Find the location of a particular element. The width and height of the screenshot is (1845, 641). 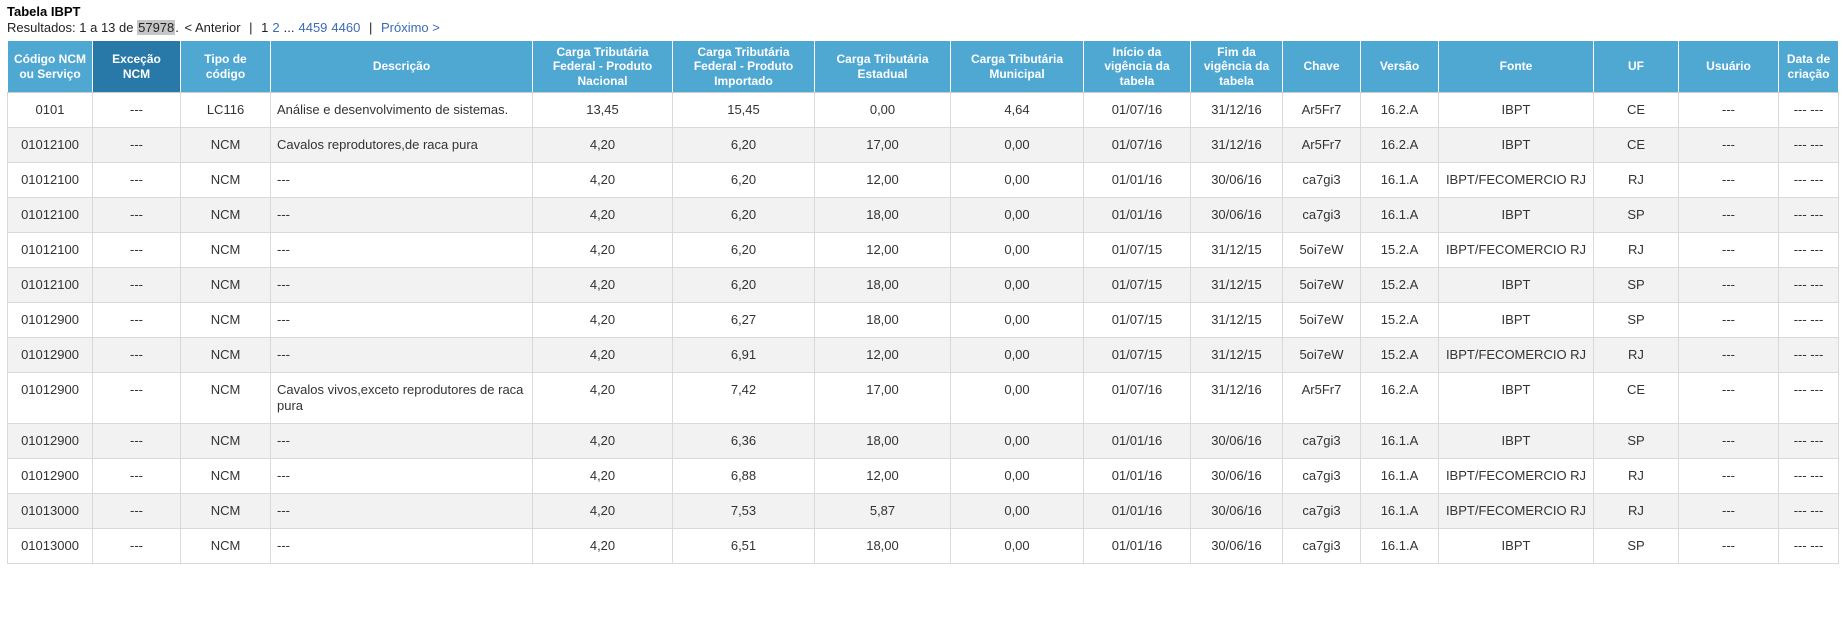

column-header-9: Fim da vigência da tabela is located at coordinates (1236, 66).